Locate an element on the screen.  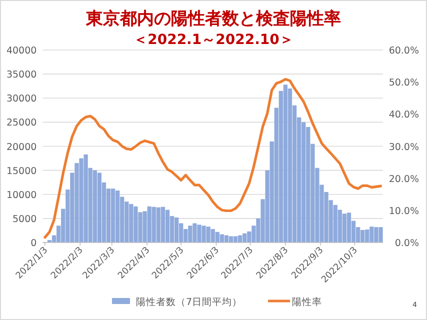
y2-tick-label: 10.0% is located at coordinates (403, 211).